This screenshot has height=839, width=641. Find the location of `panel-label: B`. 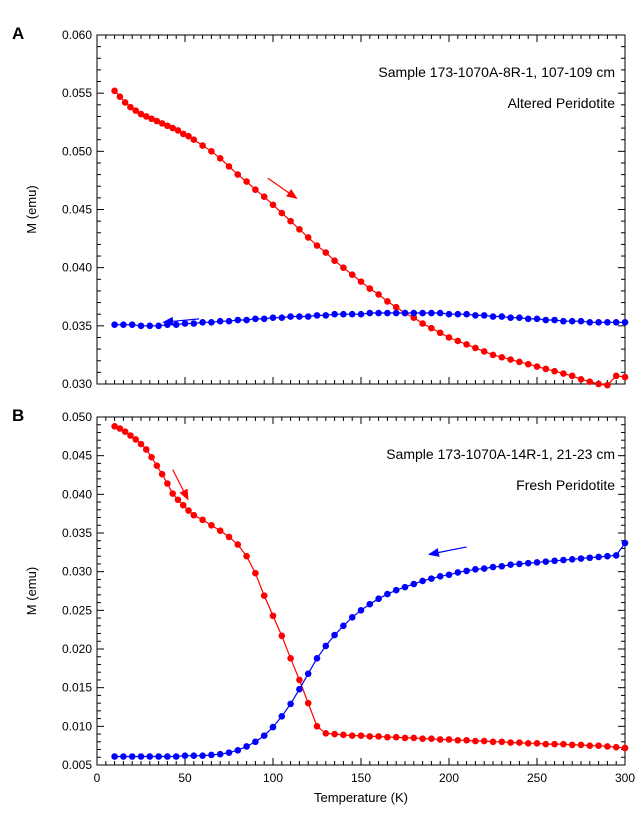

panel-label: B is located at coordinates (18, 415).